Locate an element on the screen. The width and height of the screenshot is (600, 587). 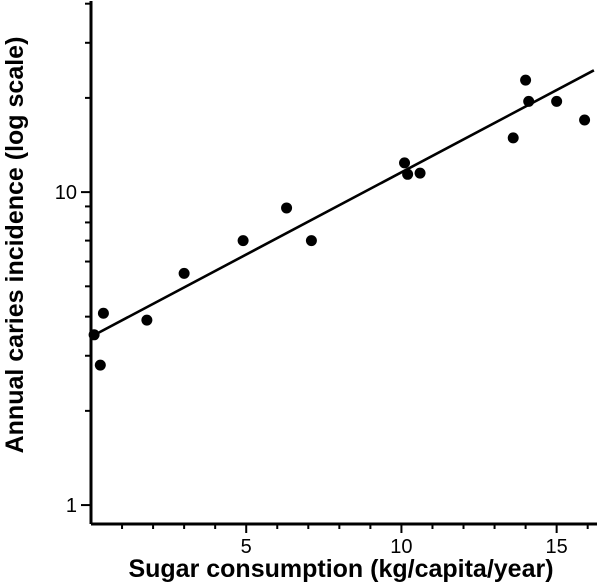
y-tick-label: 1 is located at coordinates (71, 506).